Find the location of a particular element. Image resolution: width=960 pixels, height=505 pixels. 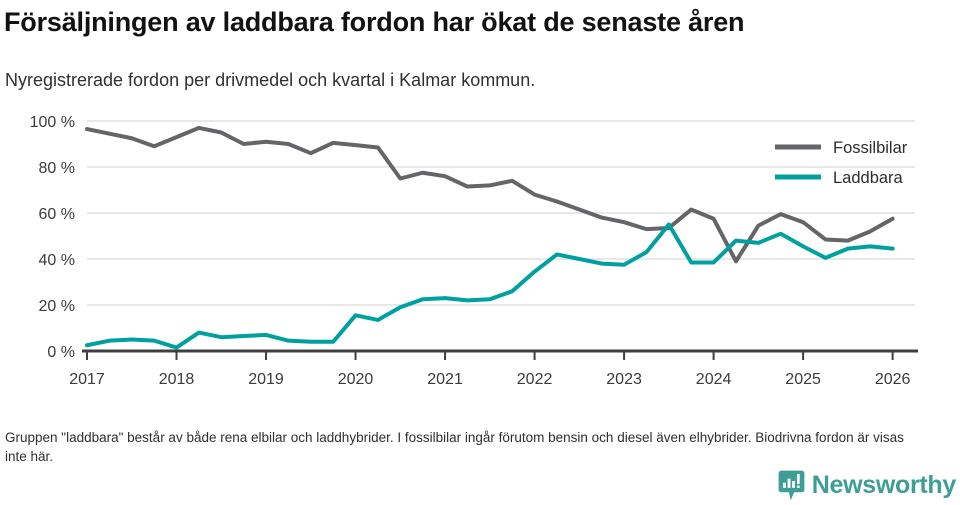

x-tick-label: 2023 is located at coordinates (624, 379).